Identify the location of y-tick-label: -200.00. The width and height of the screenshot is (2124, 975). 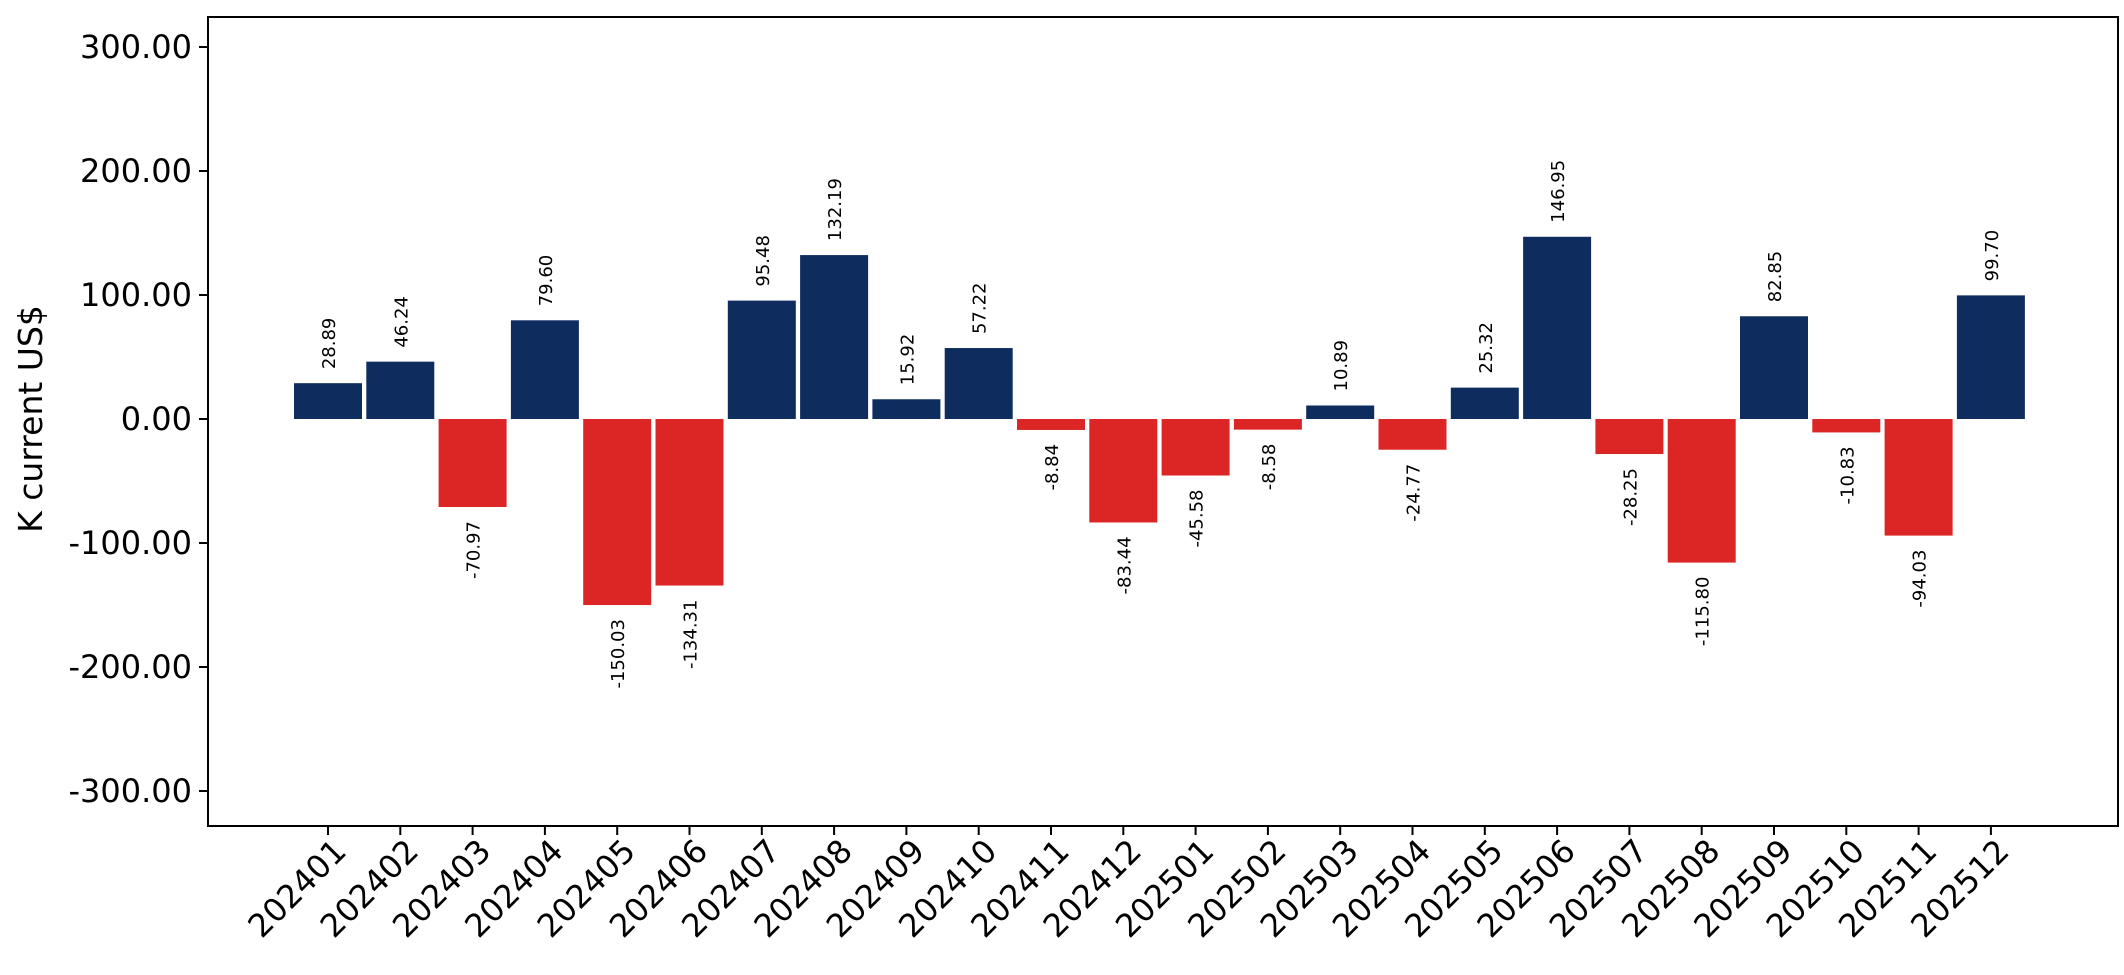
(130, 667).